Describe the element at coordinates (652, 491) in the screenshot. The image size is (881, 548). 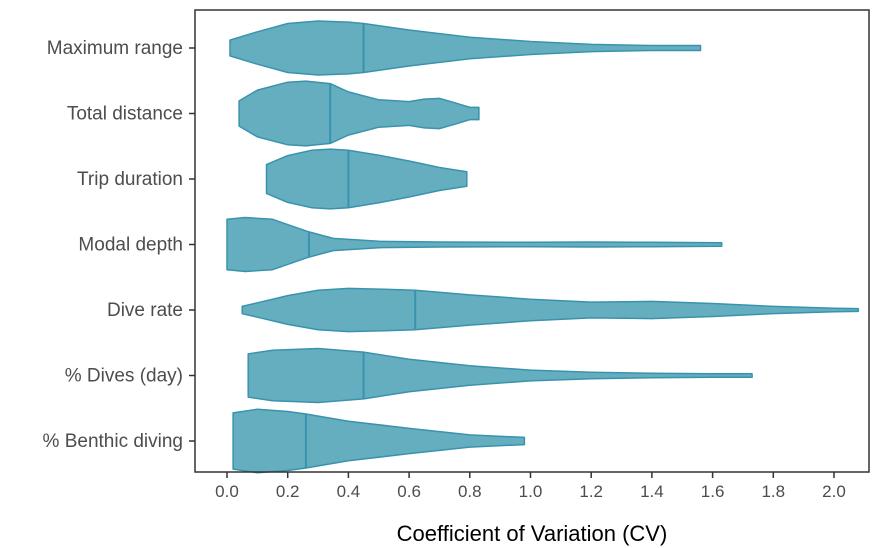
I see `x-tick-label-7: 1.4` at that location.